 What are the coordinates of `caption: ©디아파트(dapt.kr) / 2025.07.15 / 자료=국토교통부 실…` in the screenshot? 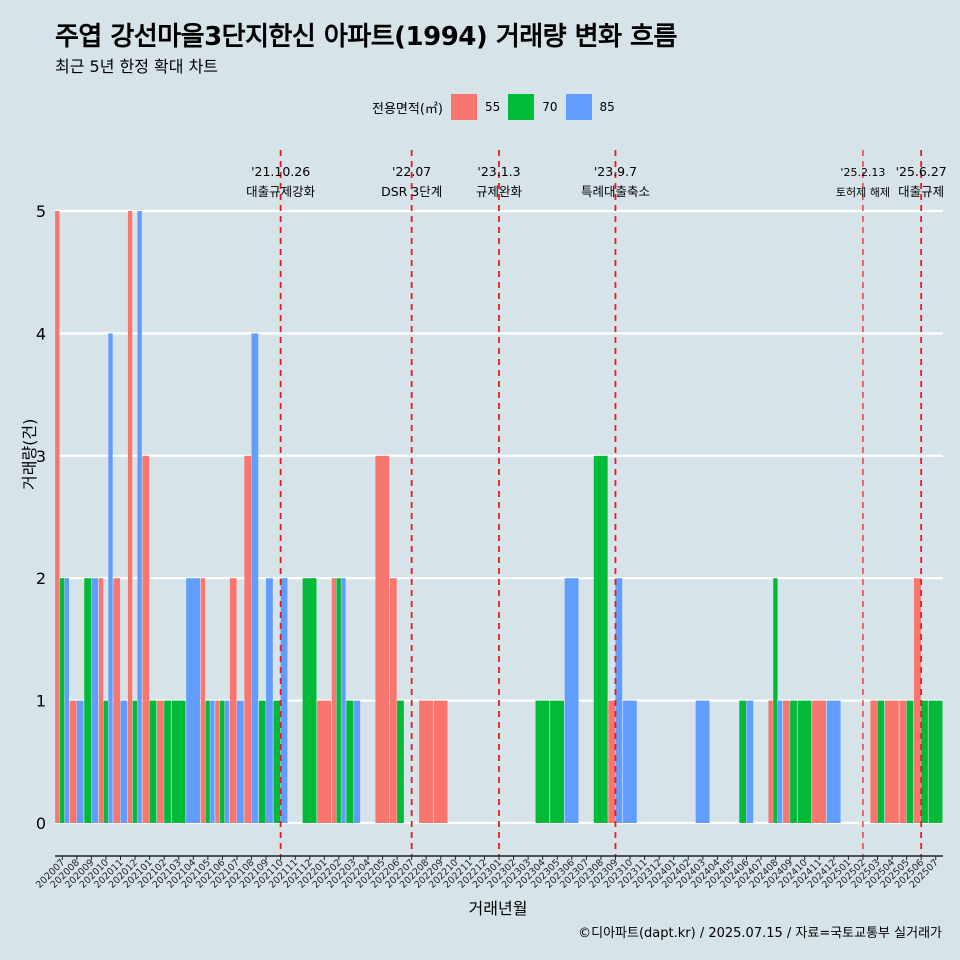 It's located at (760, 933).